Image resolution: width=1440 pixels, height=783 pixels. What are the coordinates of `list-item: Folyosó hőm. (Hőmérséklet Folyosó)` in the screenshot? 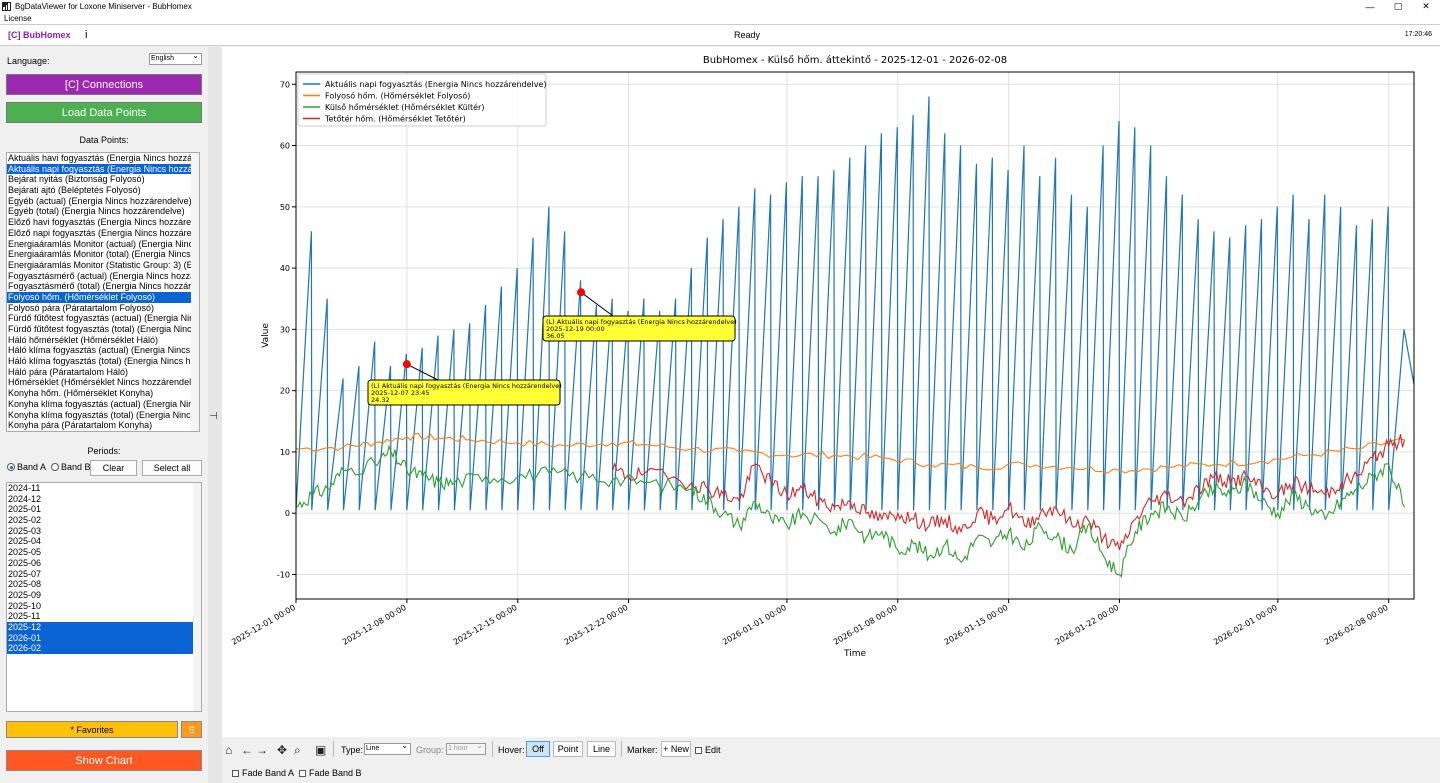 It's located at (103, 297).